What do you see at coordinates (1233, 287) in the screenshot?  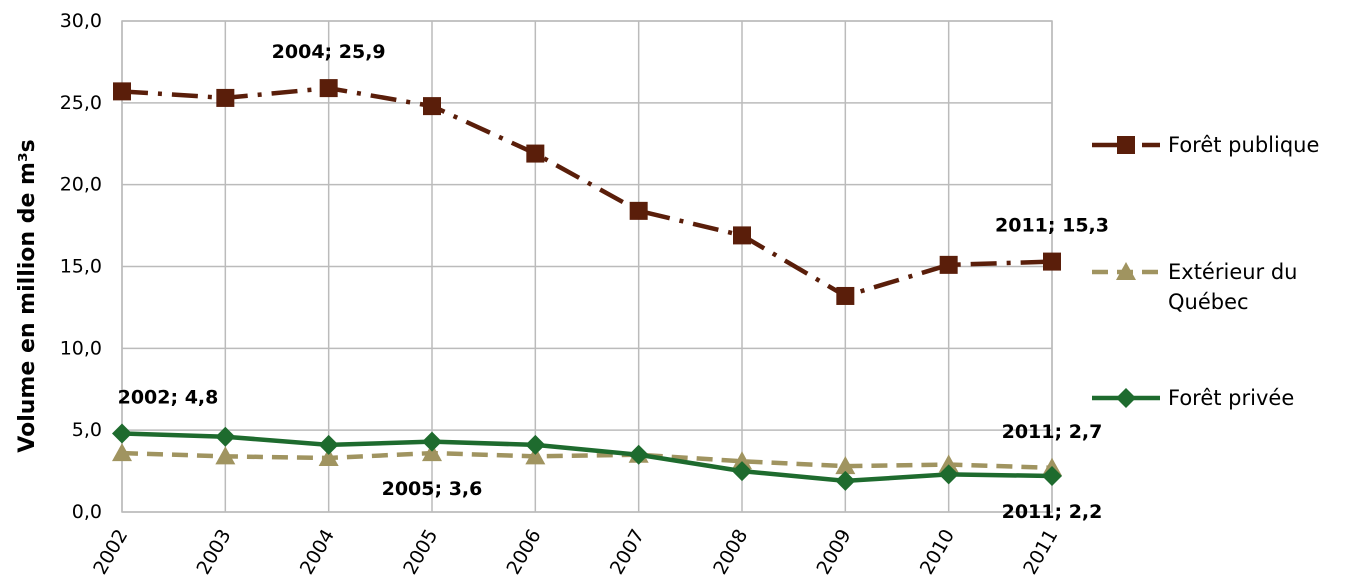 I see `legend-label: Extérieur du Québec` at bounding box center [1233, 287].